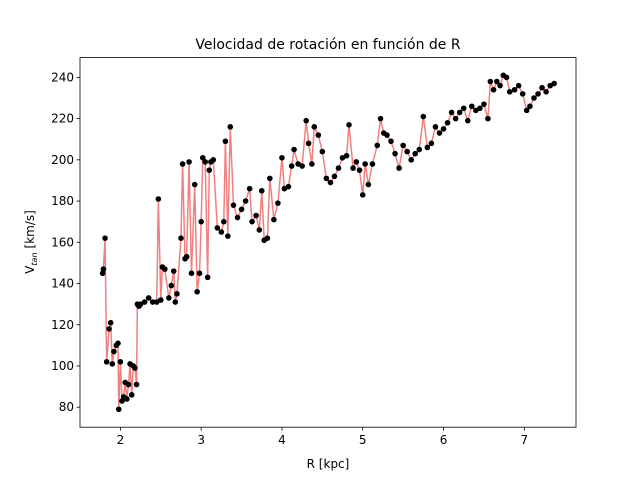 Image resolution: width=640 pixels, height=484 pixels. Describe the element at coordinates (62, 325) in the screenshot. I see `y-tick-label: 120` at that location.